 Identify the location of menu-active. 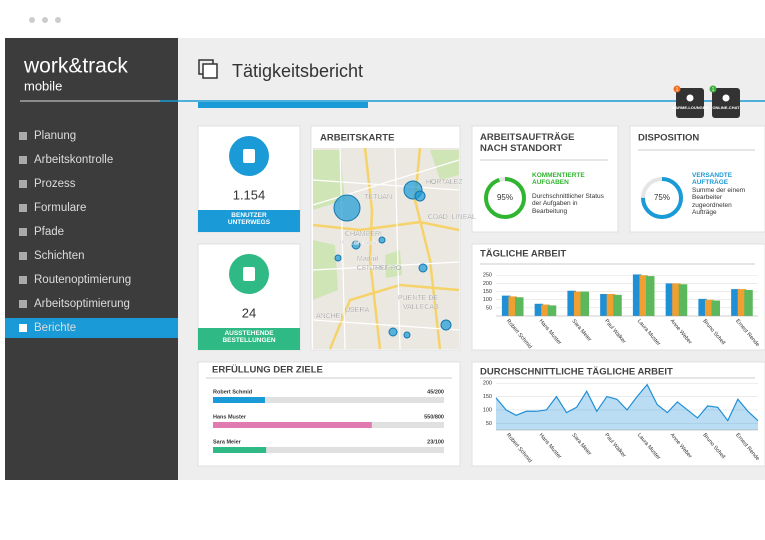
(91, 328).